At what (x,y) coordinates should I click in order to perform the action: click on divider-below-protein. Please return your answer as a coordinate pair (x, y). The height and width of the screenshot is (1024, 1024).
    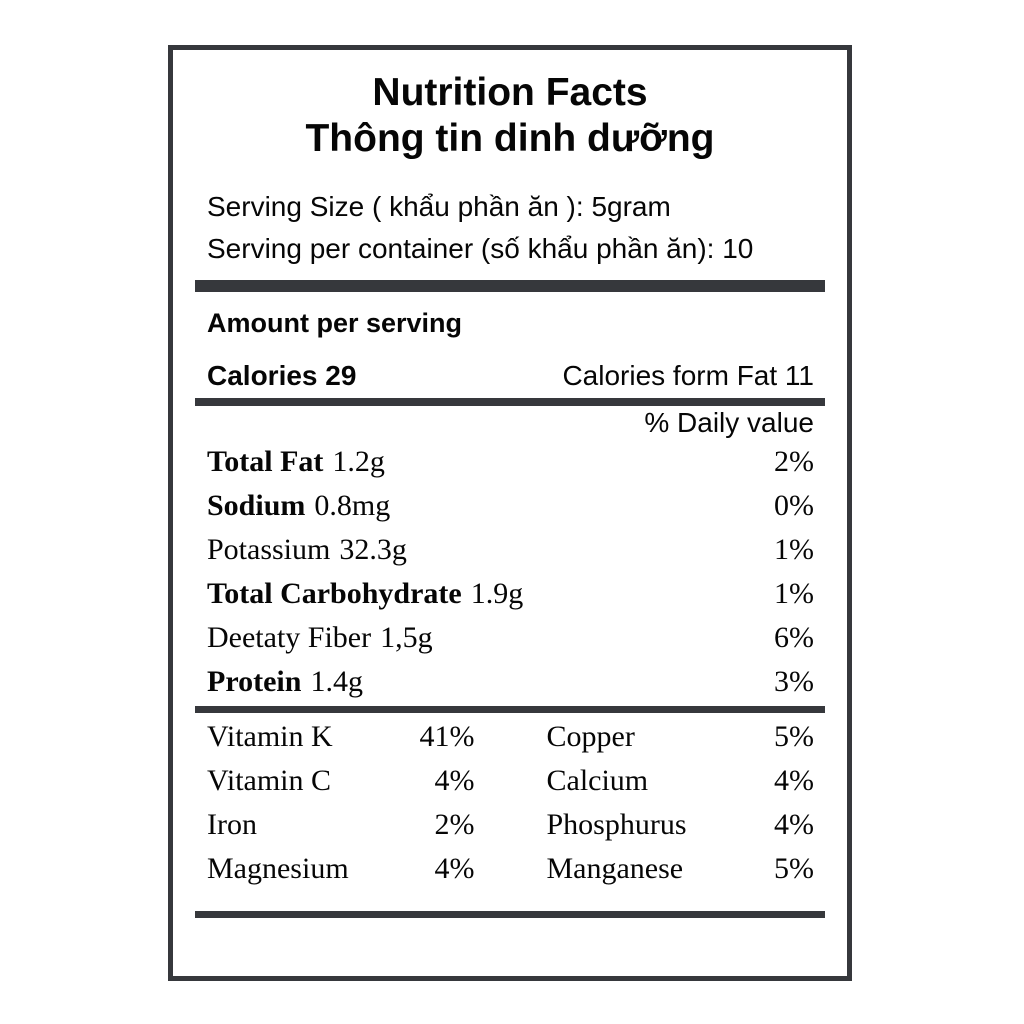
    Looking at the image, I should click on (510, 709).